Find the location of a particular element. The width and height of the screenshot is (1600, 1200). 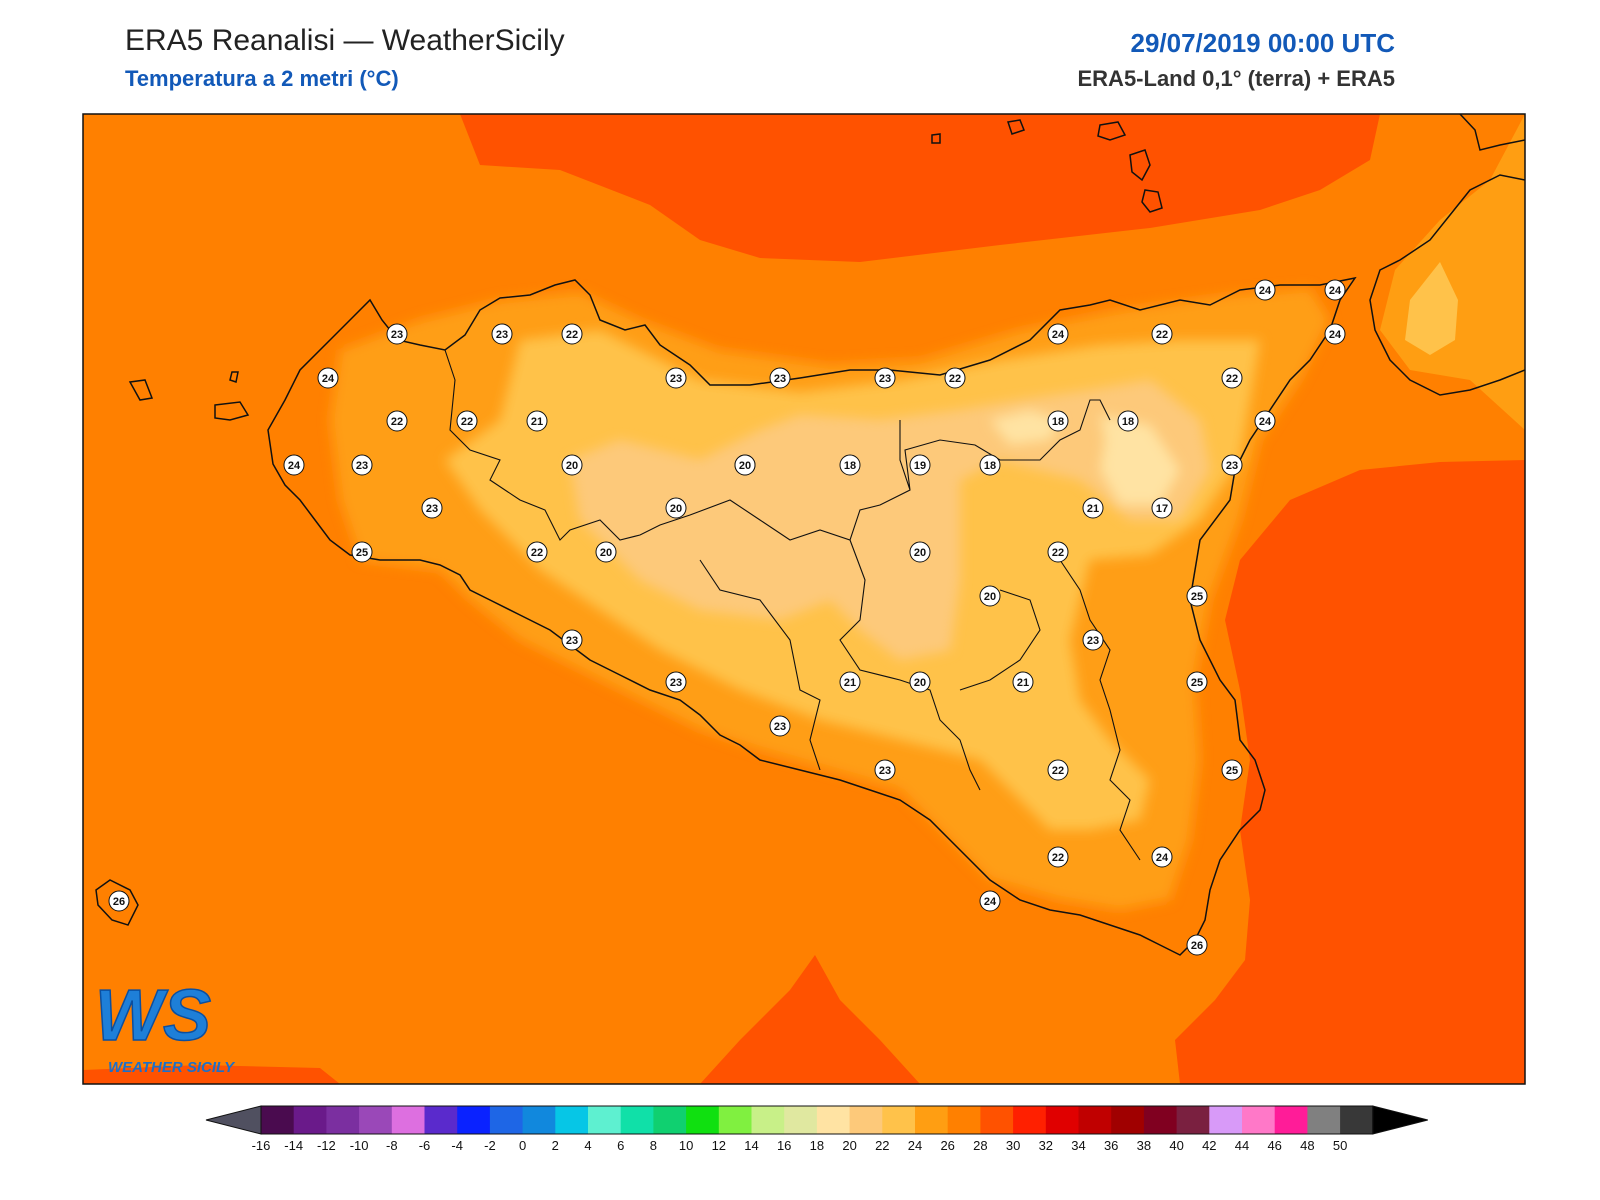

station-value: 26 is located at coordinates (119, 902).